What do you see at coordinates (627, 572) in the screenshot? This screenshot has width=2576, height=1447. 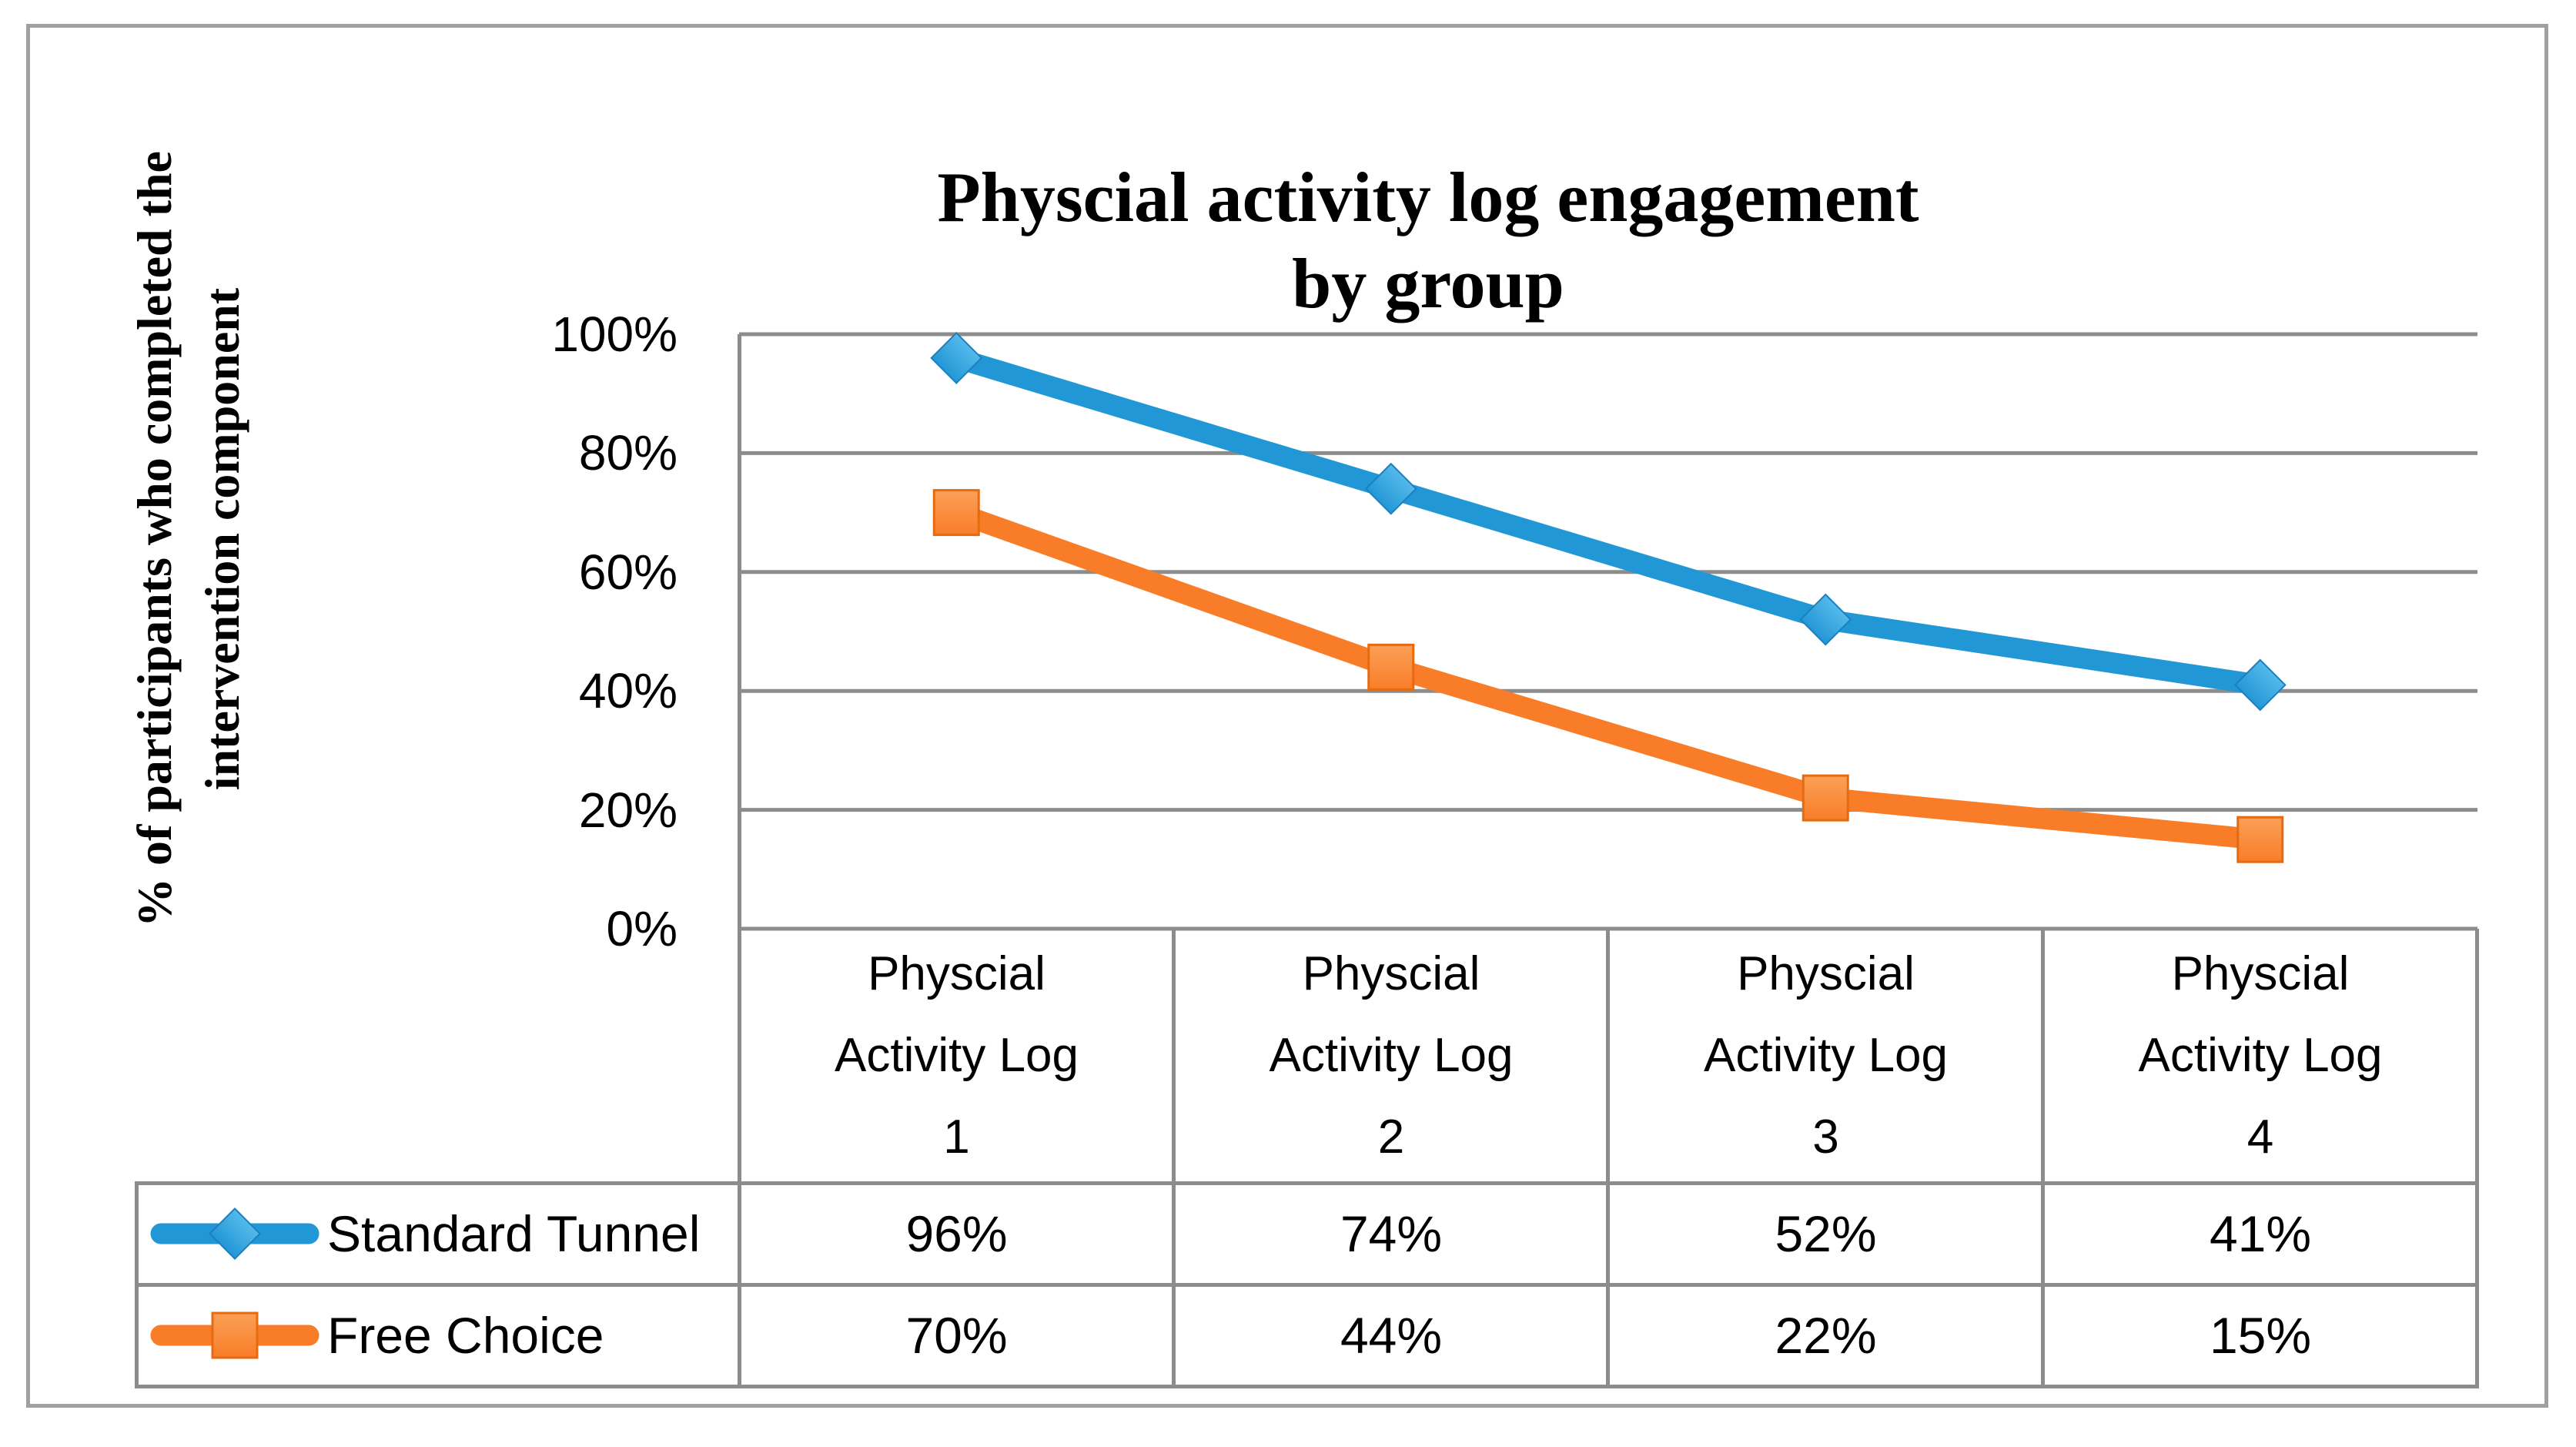 I see `y-tick-label-60: 60%` at bounding box center [627, 572].